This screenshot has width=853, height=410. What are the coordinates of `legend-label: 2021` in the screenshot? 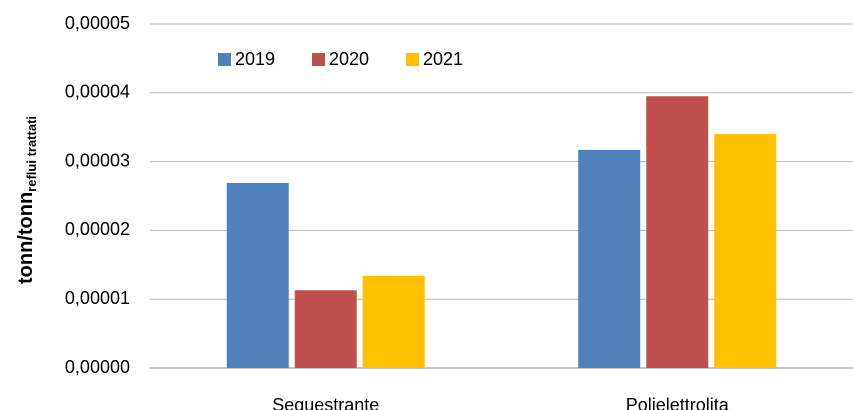 It's located at (443, 59).